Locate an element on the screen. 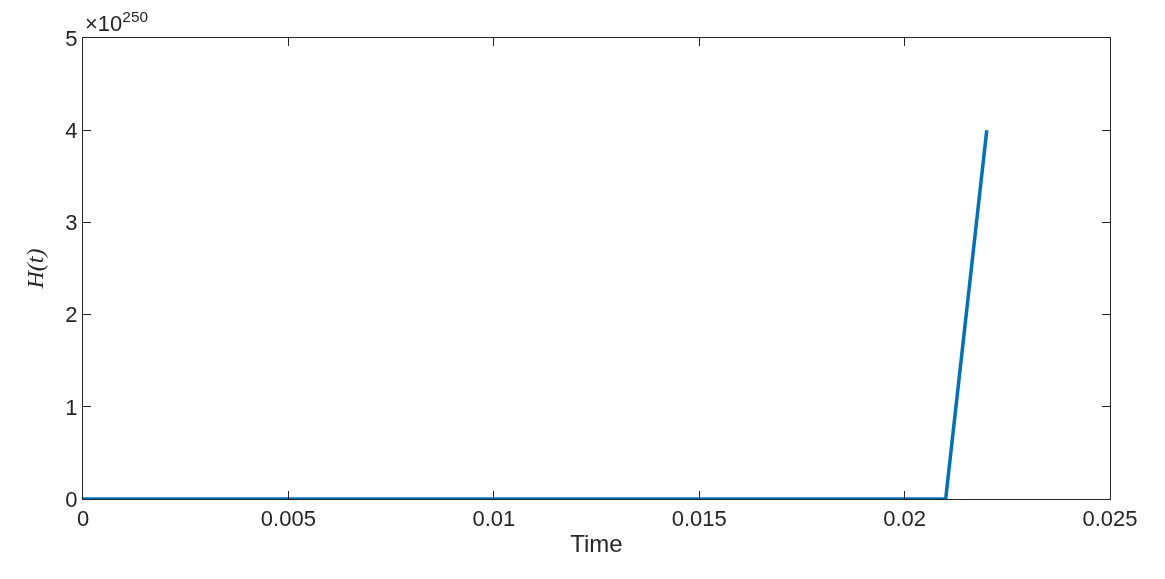  x-tick-label: 0.025 is located at coordinates (1110, 519).